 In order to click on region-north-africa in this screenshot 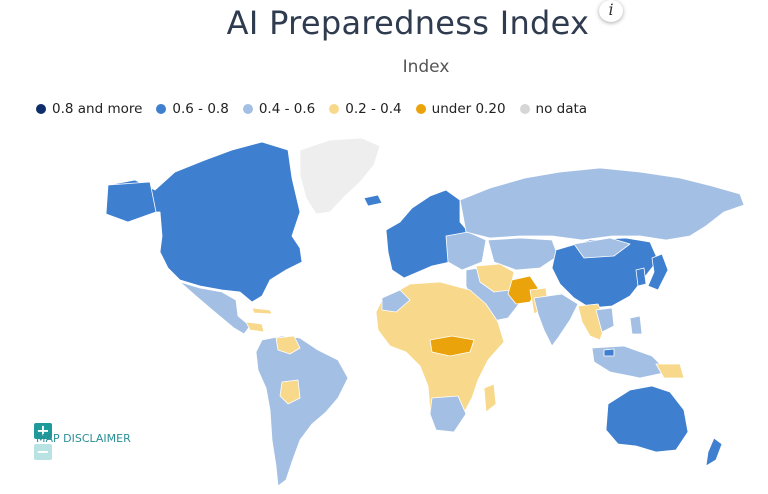, I will do `click(396, 301)`.